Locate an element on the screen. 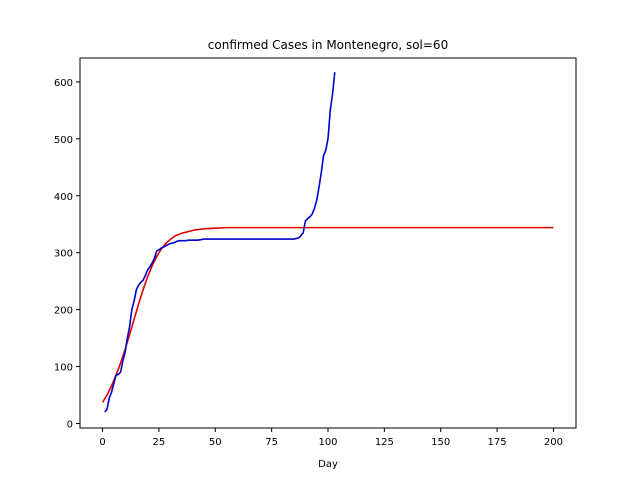 The image size is (640, 480). x-tick-label: 0 is located at coordinates (102, 442).